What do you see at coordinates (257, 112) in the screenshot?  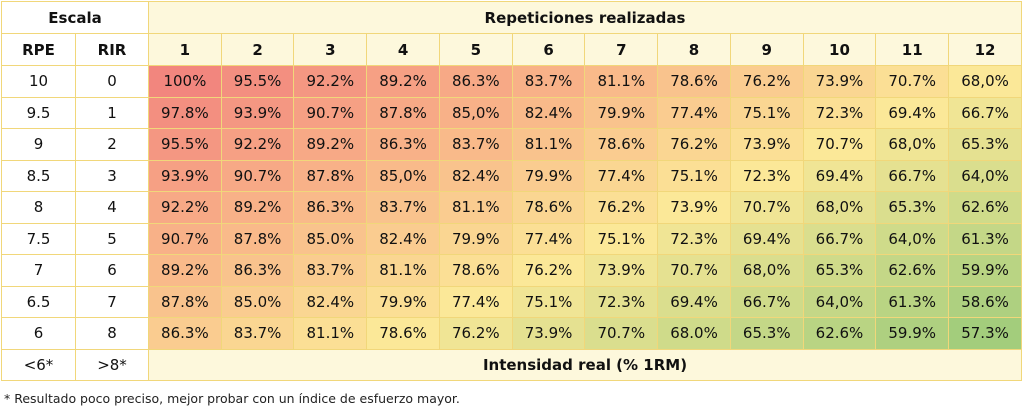 I see `intensity-cell: 93.9%` at bounding box center [257, 112].